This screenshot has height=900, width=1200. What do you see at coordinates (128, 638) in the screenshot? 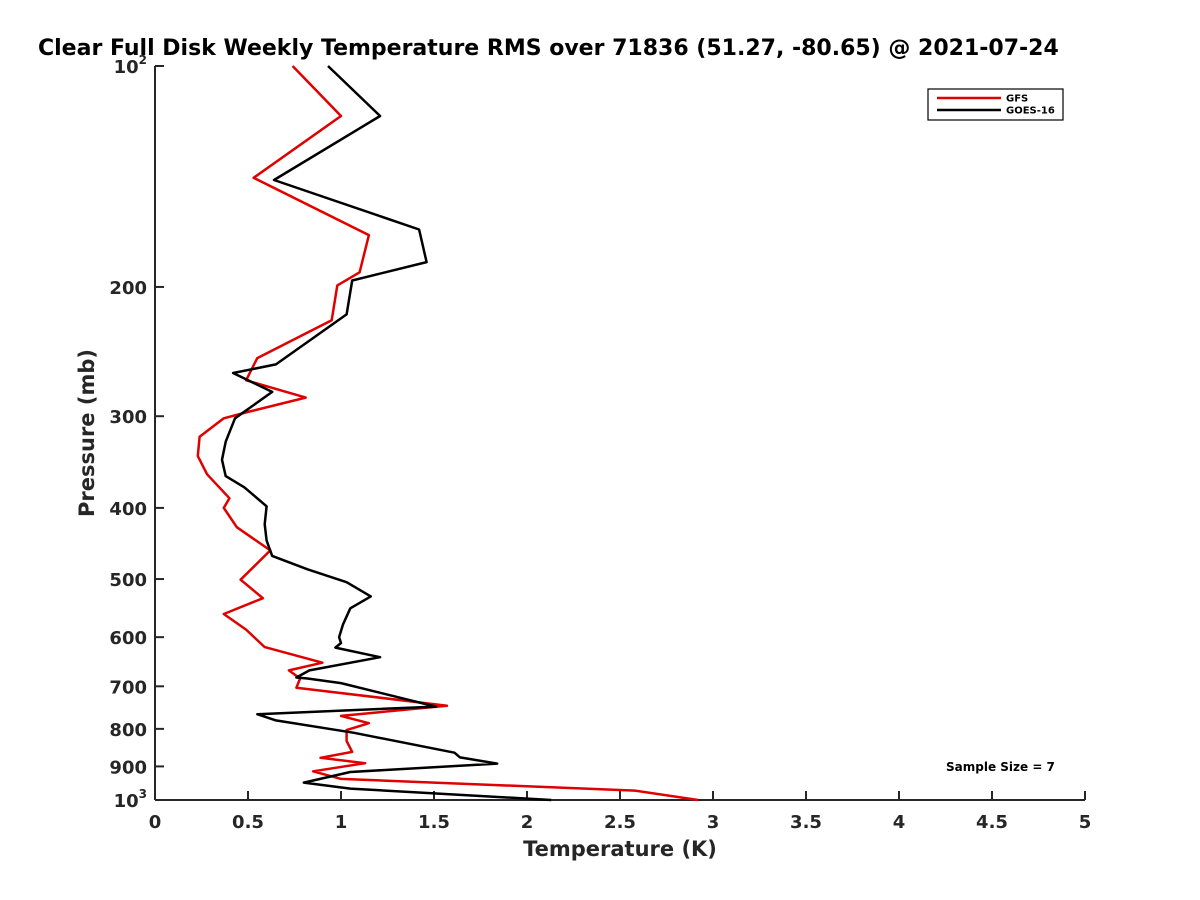
I see `y-tick-label: 600` at bounding box center [128, 638].